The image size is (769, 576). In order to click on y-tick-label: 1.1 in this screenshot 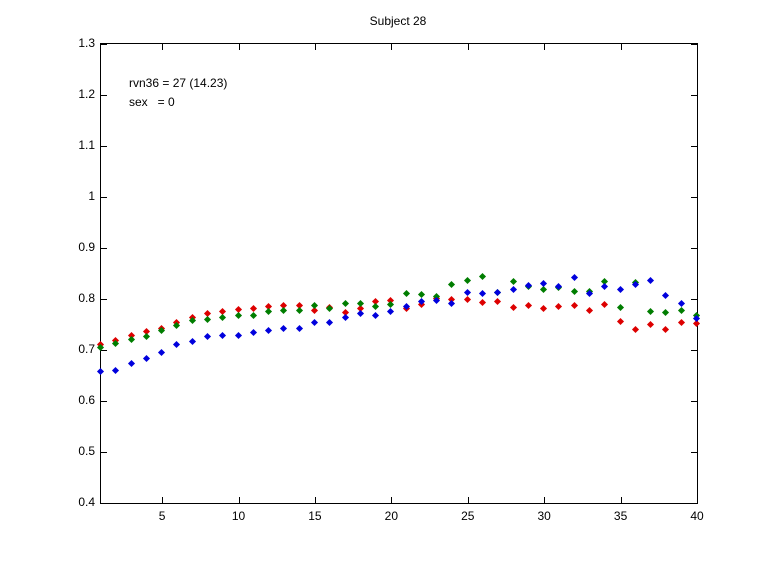, I will do `click(86, 145)`.